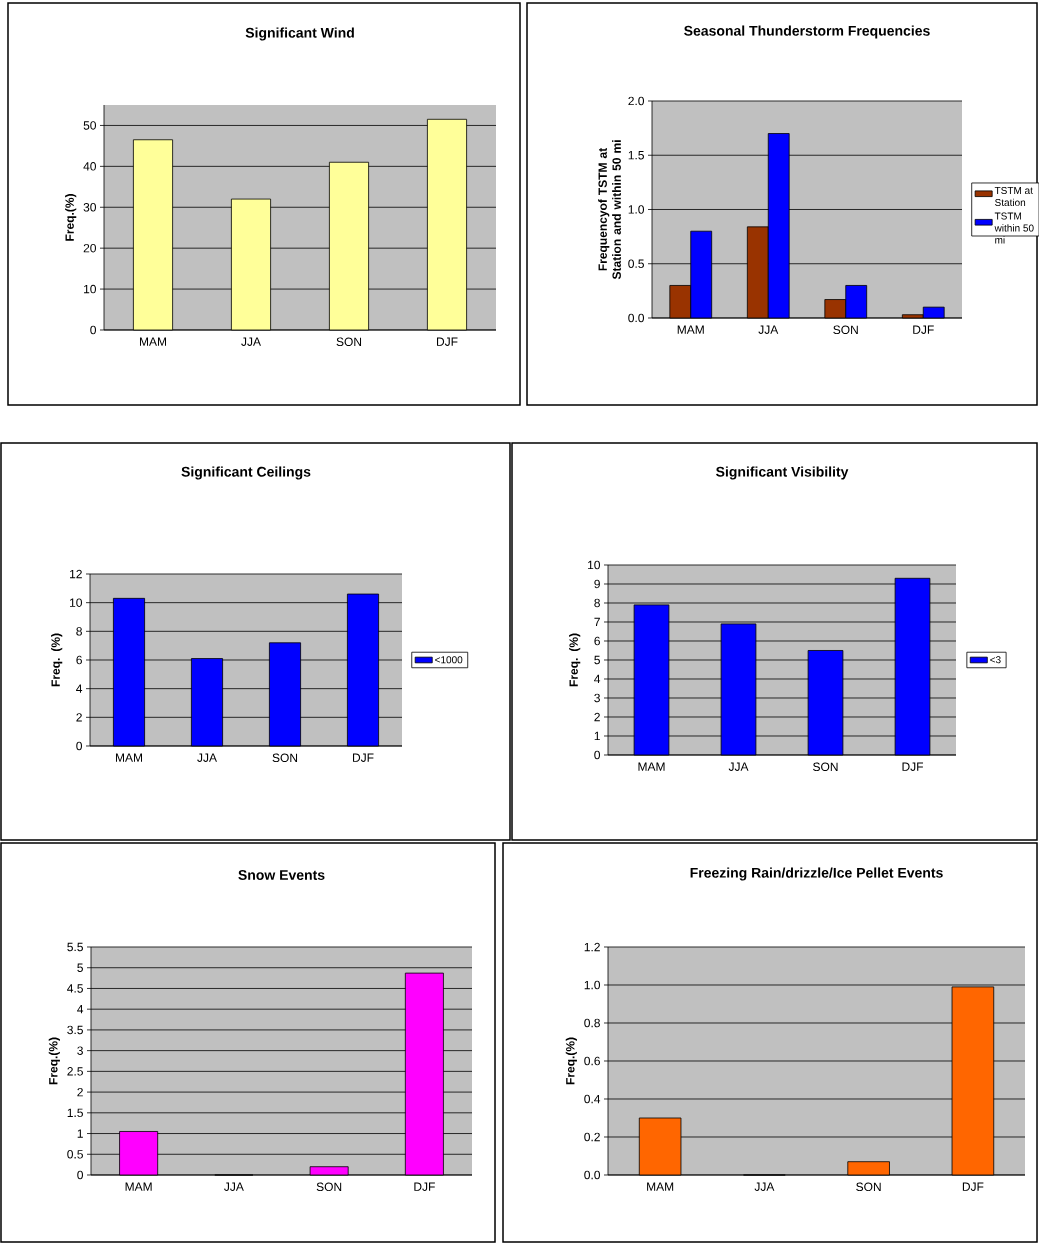 This screenshot has width=1039, height=1244. Describe the element at coordinates (1014, 228) in the screenshot. I see `legend-label: TSTM within 50 mi` at that location.